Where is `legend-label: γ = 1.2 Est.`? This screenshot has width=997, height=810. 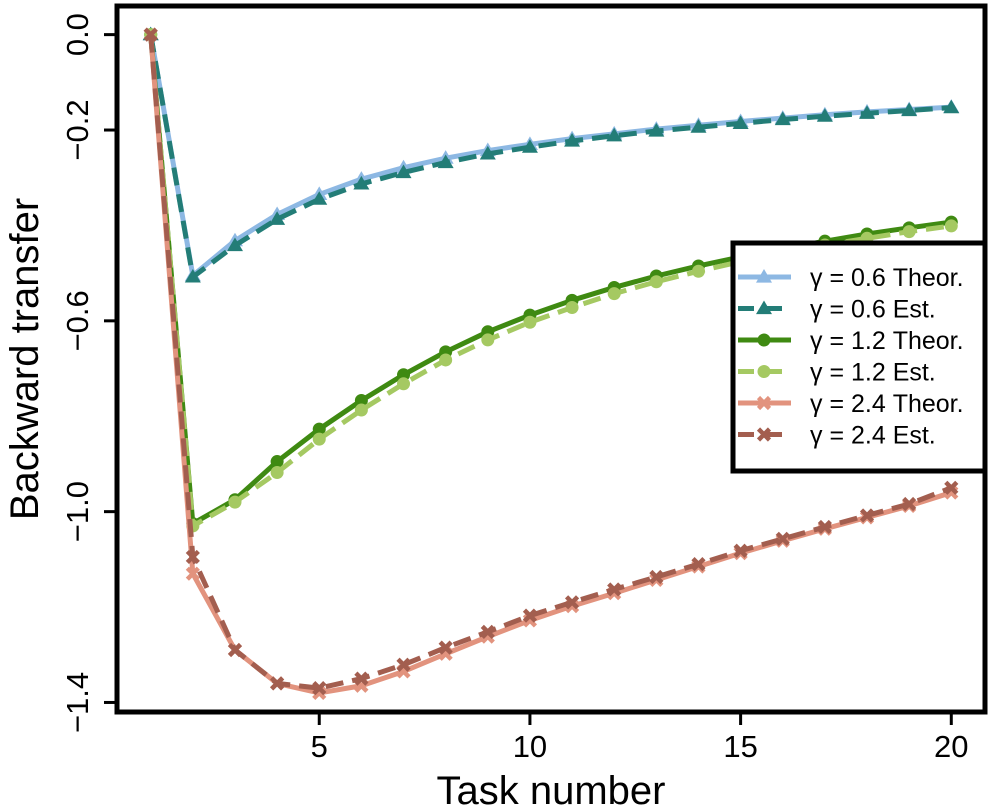 legend-label: γ = 1.2 Est. is located at coordinates (873, 373).